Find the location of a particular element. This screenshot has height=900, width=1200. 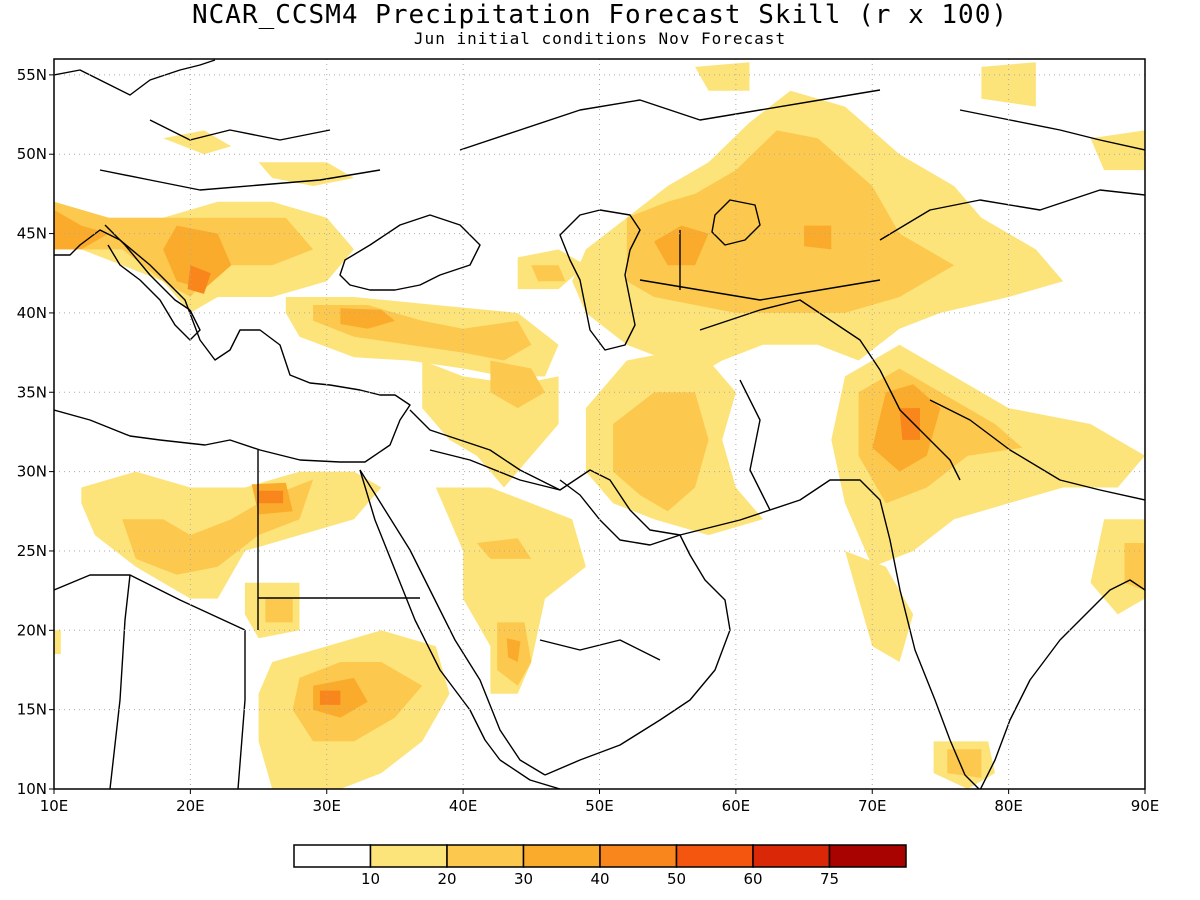

x-tick-label: 90E is located at coordinates (1145, 806).